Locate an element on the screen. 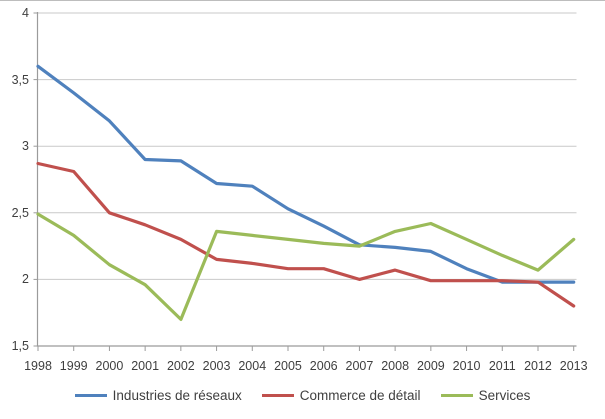 This screenshot has width=605, height=419. legend-line-swatch-blue is located at coordinates (90, 395).